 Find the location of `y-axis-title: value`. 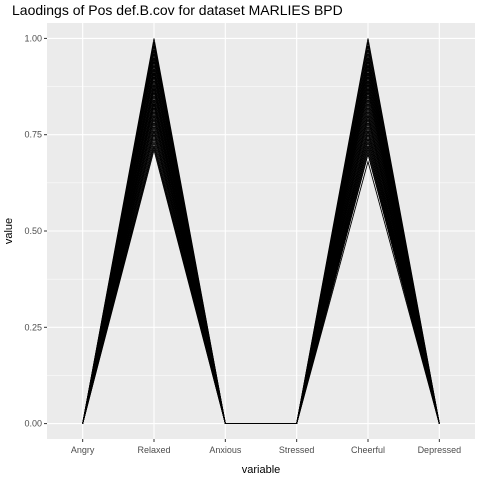

y-axis-title: value is located at coordinates (9, 231).